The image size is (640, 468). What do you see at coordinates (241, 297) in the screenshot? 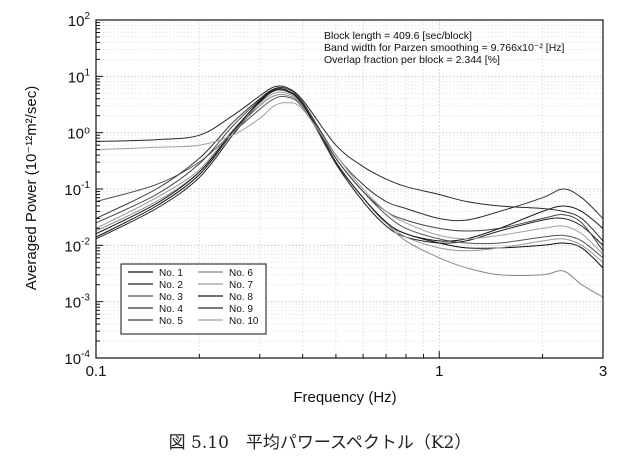
I see `legend-label-8: No. 8` at bounding box center [241, 297].